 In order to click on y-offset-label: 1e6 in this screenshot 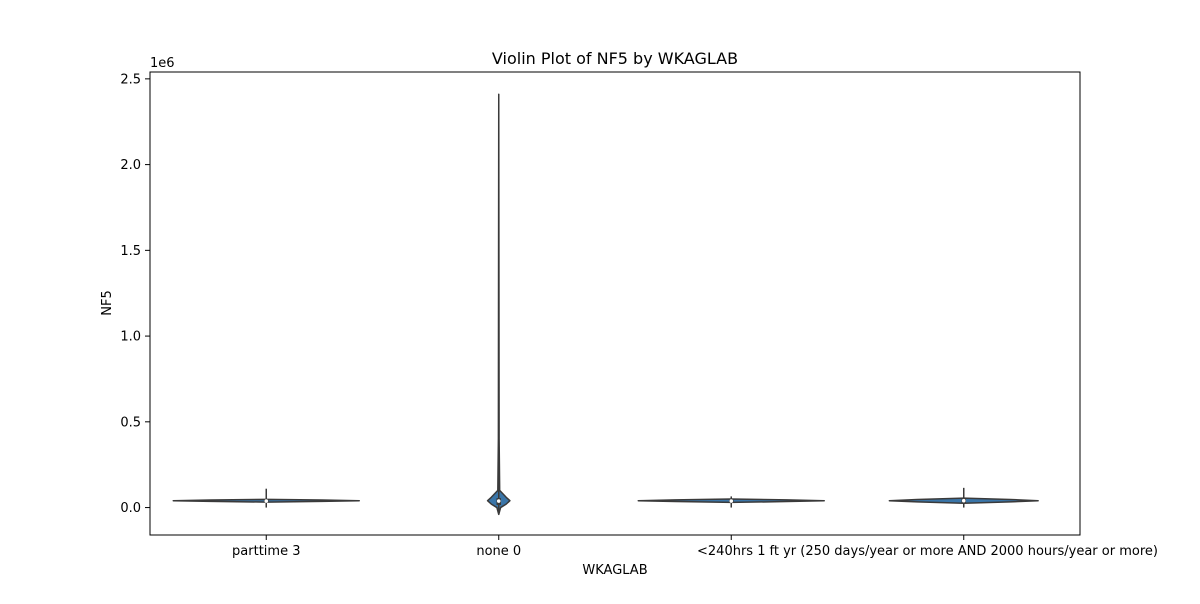, I will do `click(162, 63)`.